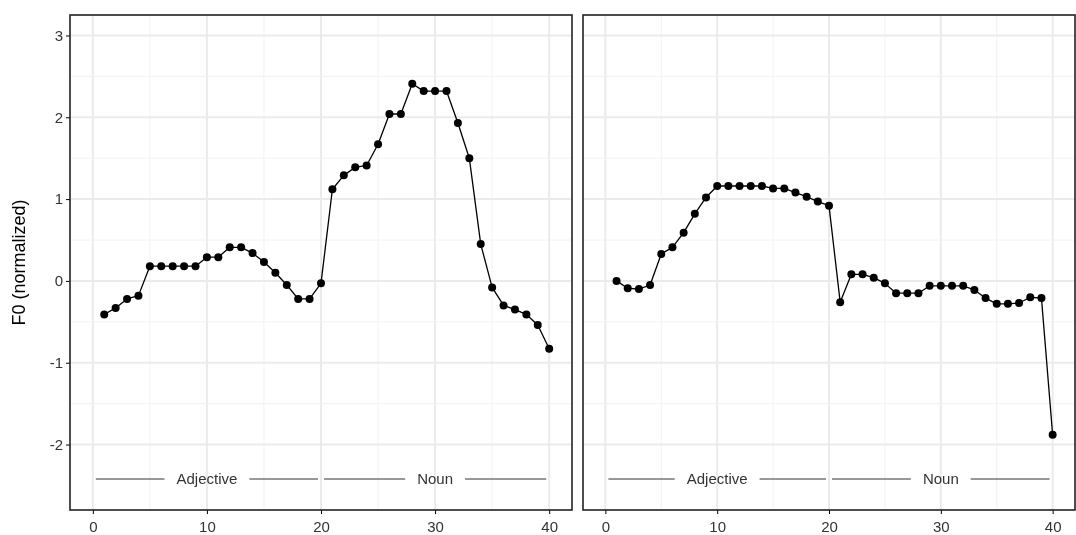  I want to click on y-tick-label: 2, so click(58, 117).